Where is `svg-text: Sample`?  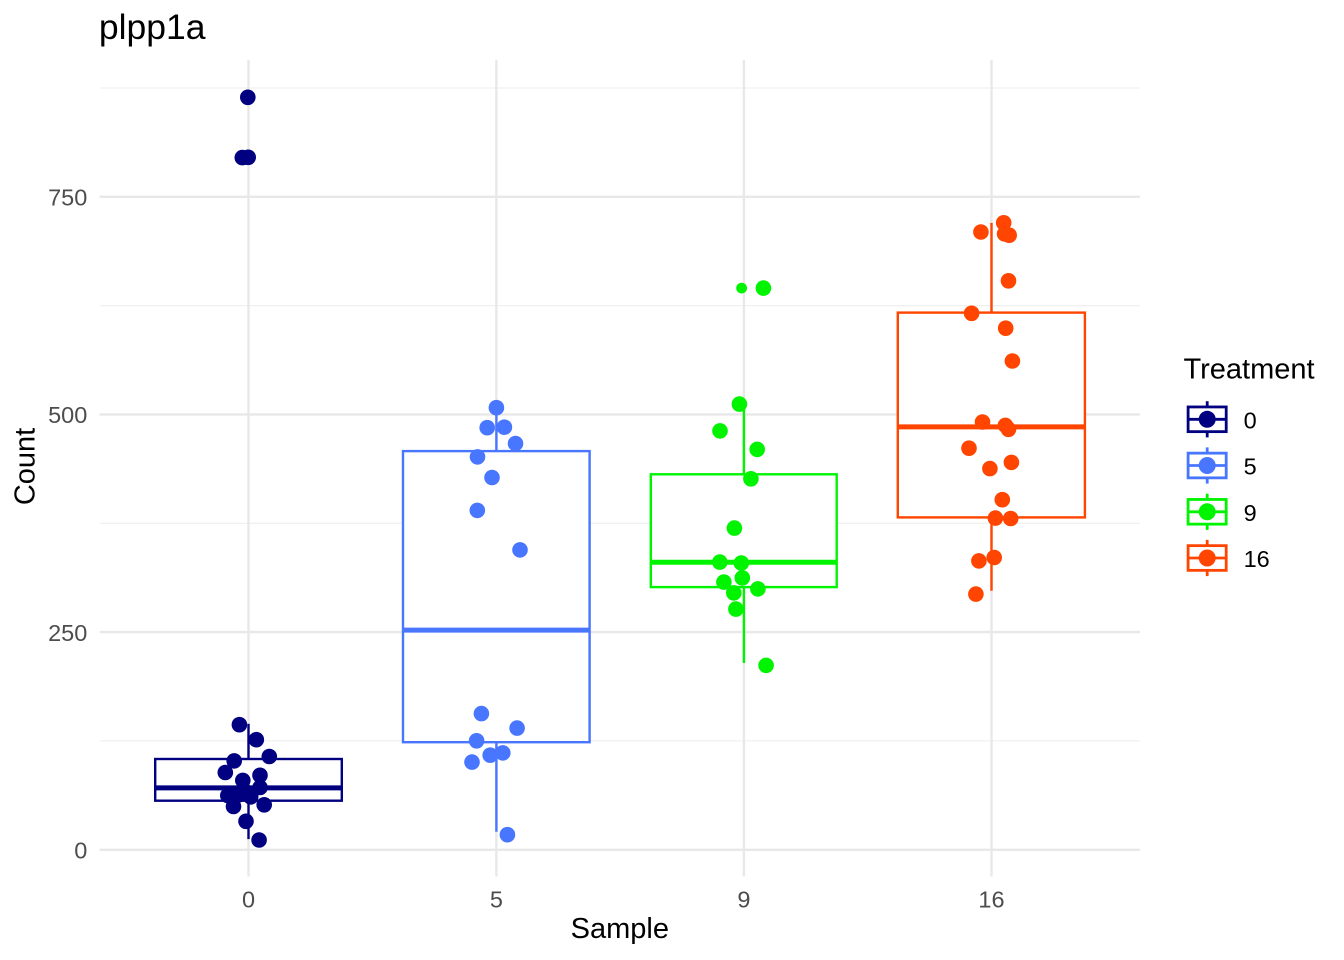
svg-text: Sample is located at coordinates (620, 929).